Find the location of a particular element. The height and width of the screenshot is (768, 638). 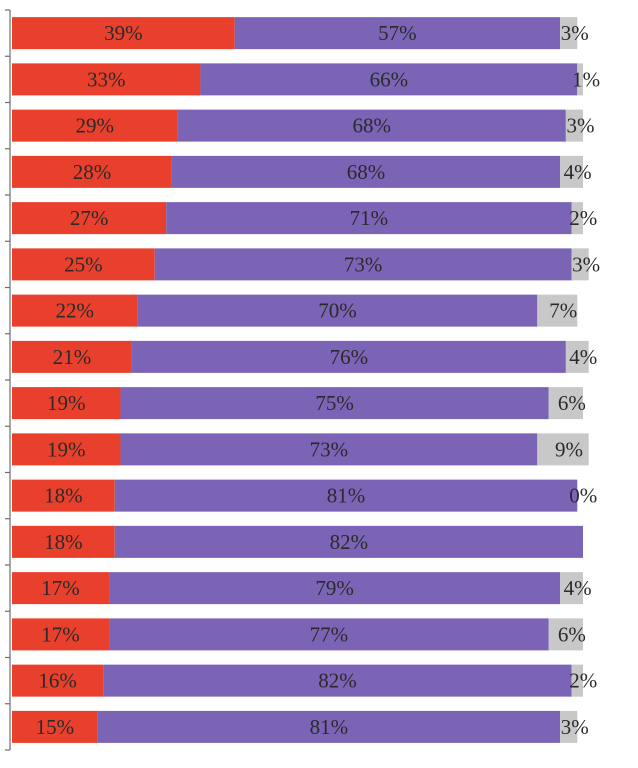

data-label-3-row-11: 0% is located at coordinates (583, 496).